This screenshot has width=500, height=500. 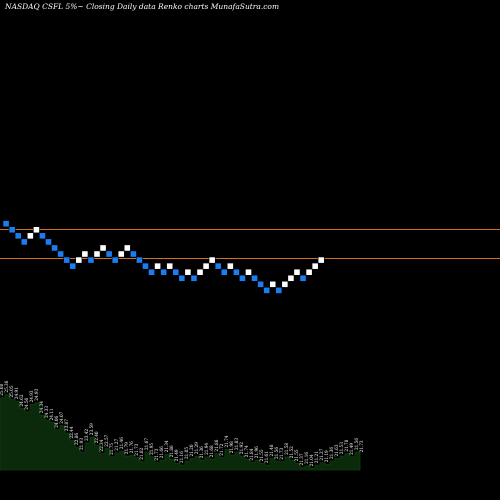 I want to click on volume-data-label: 23.42, so click(x=86, y=435).